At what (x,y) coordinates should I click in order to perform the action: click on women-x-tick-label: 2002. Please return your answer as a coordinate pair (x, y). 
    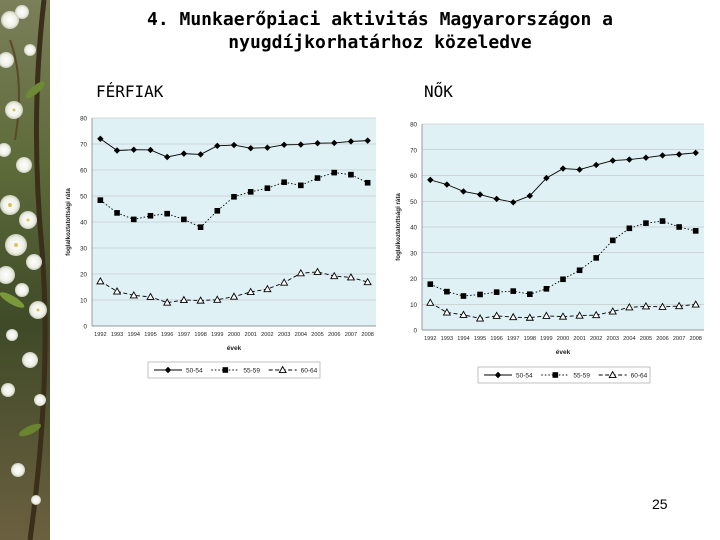
    Looking at the image, I should click on (596, 339).